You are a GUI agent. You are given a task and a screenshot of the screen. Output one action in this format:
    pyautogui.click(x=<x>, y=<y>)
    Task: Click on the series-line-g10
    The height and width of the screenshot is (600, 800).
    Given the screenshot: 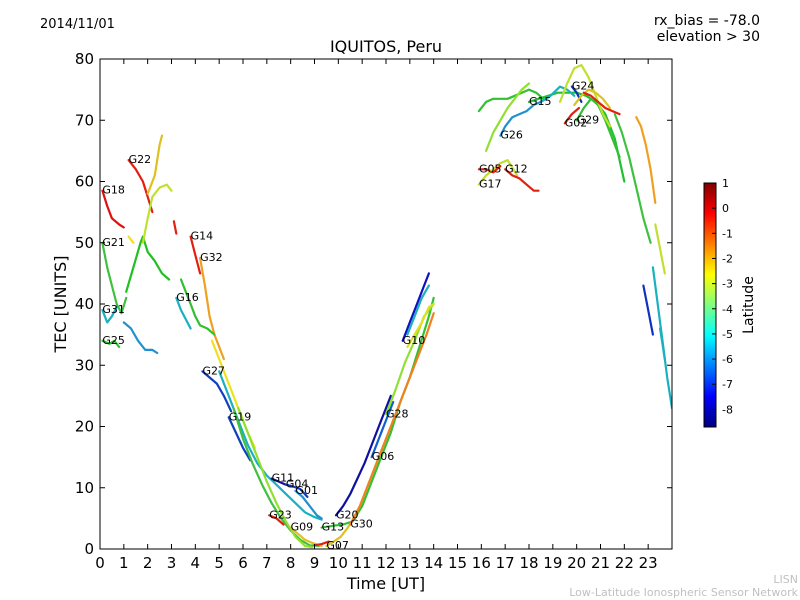 What is the action you would take?
    pyautogui.click(x=415, y=307)
    